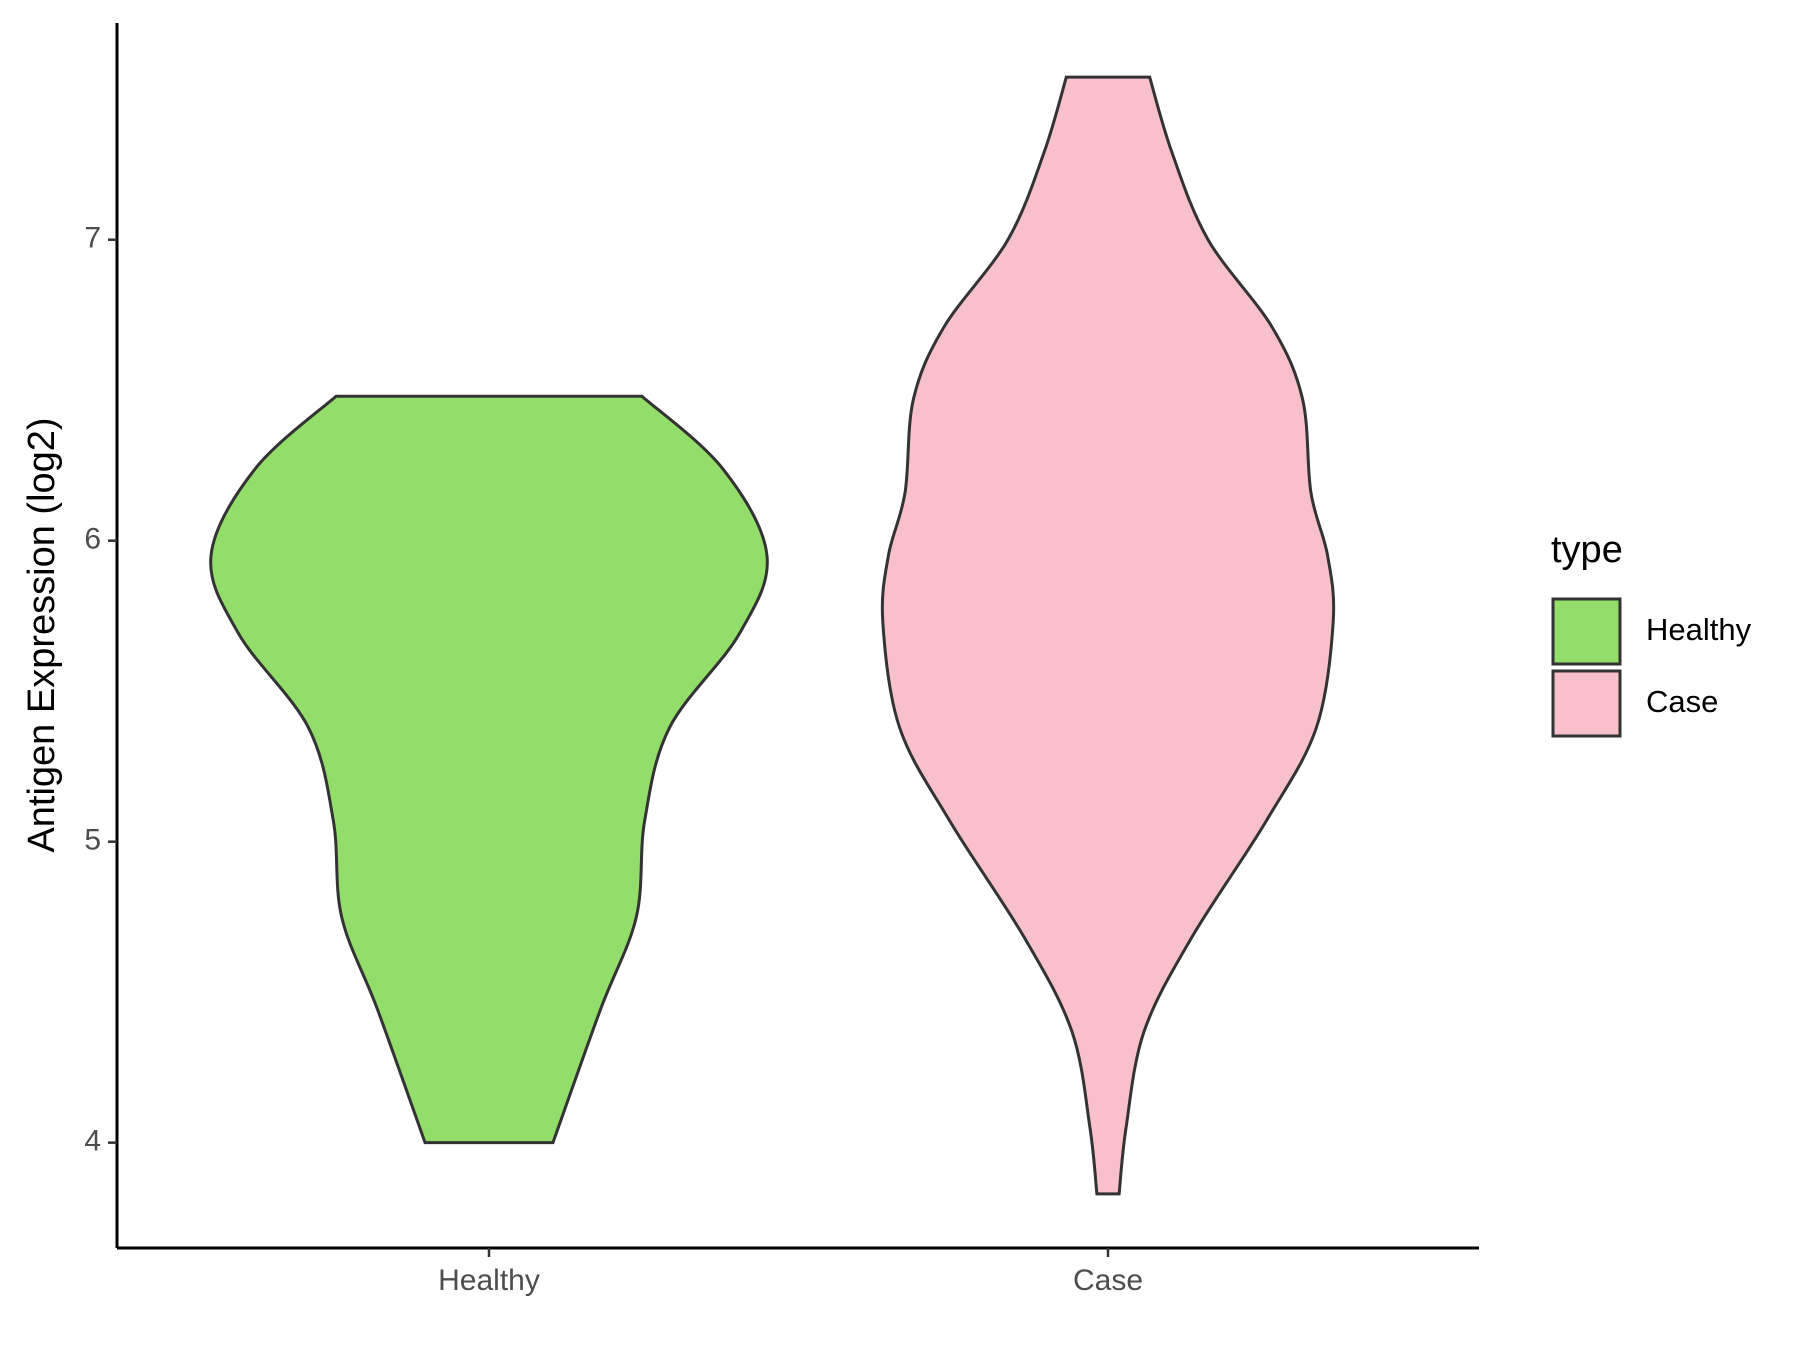 The height and width of the screenshot is (1350, 1800). I want to click on y-axis-title: Antigen Expression (log2), so click(42, 634).